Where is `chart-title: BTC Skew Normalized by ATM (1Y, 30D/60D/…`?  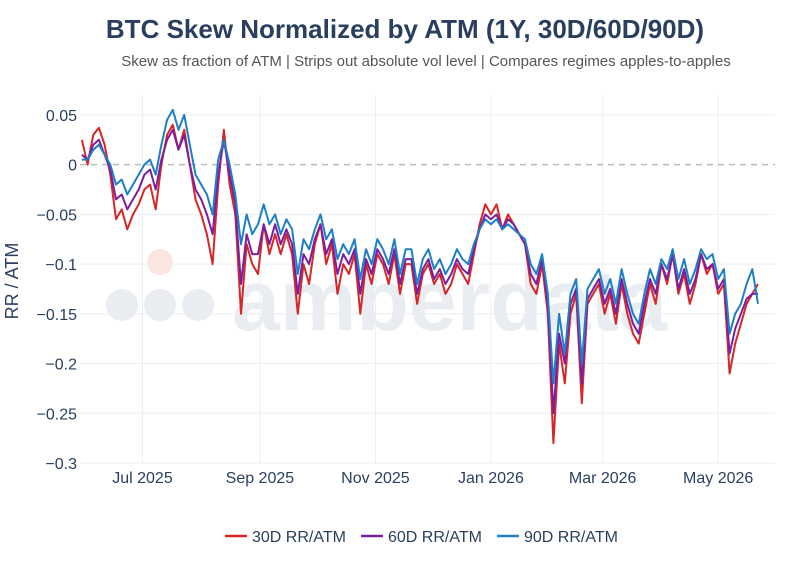 chart-title: BTC Skew Normalized by ATM (1Y, 30D/60D/… is located at coordinates (405, 29).